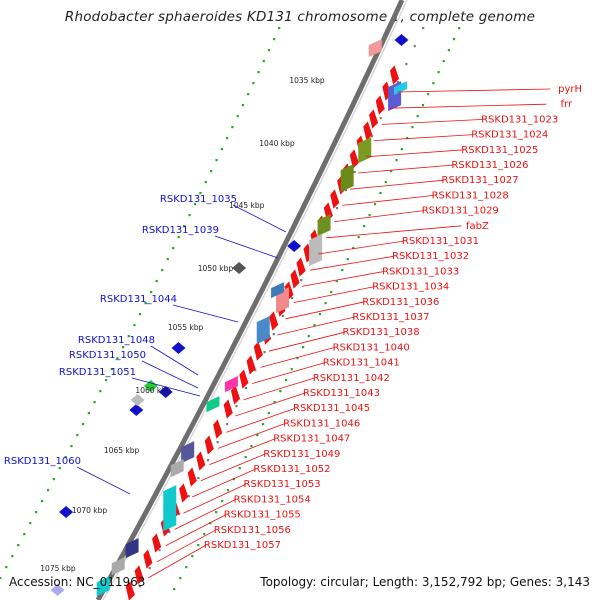  What do you see at coordinates (301, 454) in the screenshot?
I see `gene-label-forward: RSKD131_1049` at bounding box center [301, 454].